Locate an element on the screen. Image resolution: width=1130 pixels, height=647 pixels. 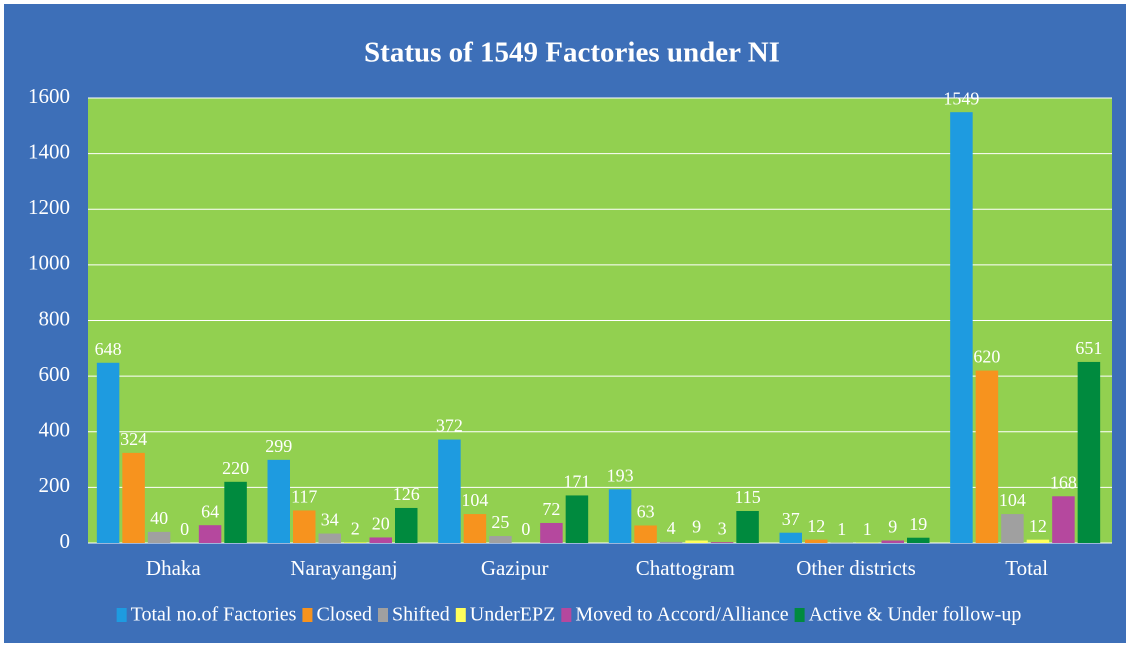
data-label: 193 is located at coordinates (620, 475).